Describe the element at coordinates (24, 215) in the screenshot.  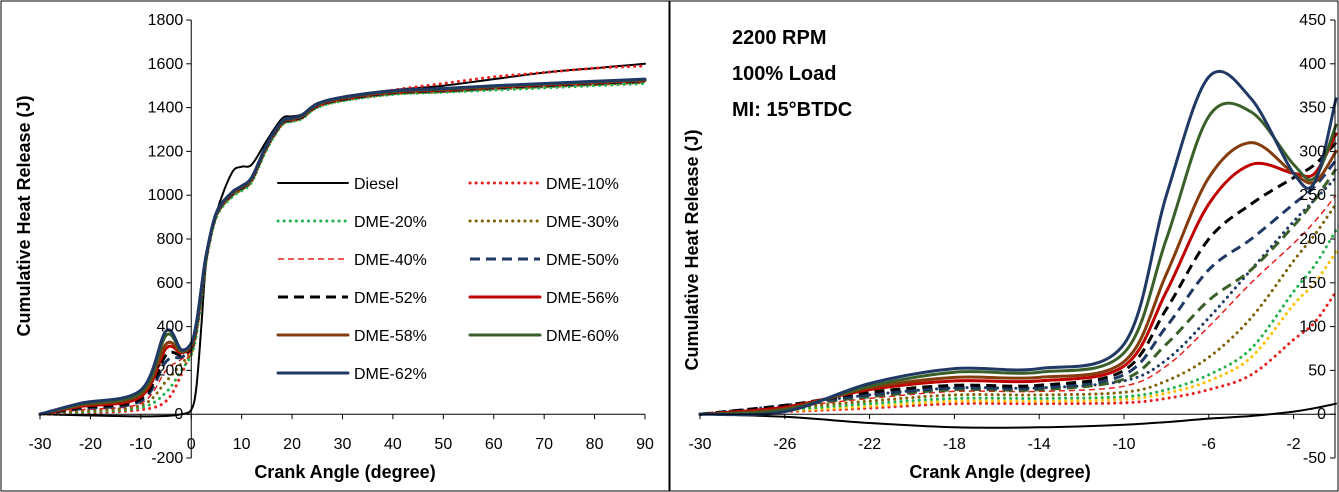
I see `left-ylabel: Cumulative Heat Release (J)` at that location.